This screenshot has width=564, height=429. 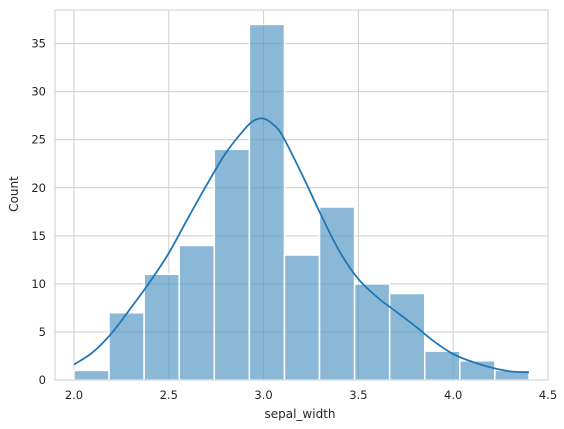 What do you see at coordinates (38, 284) in the screenshot?
I see `y-tick-label: 10` at bounding box center [38, 284].